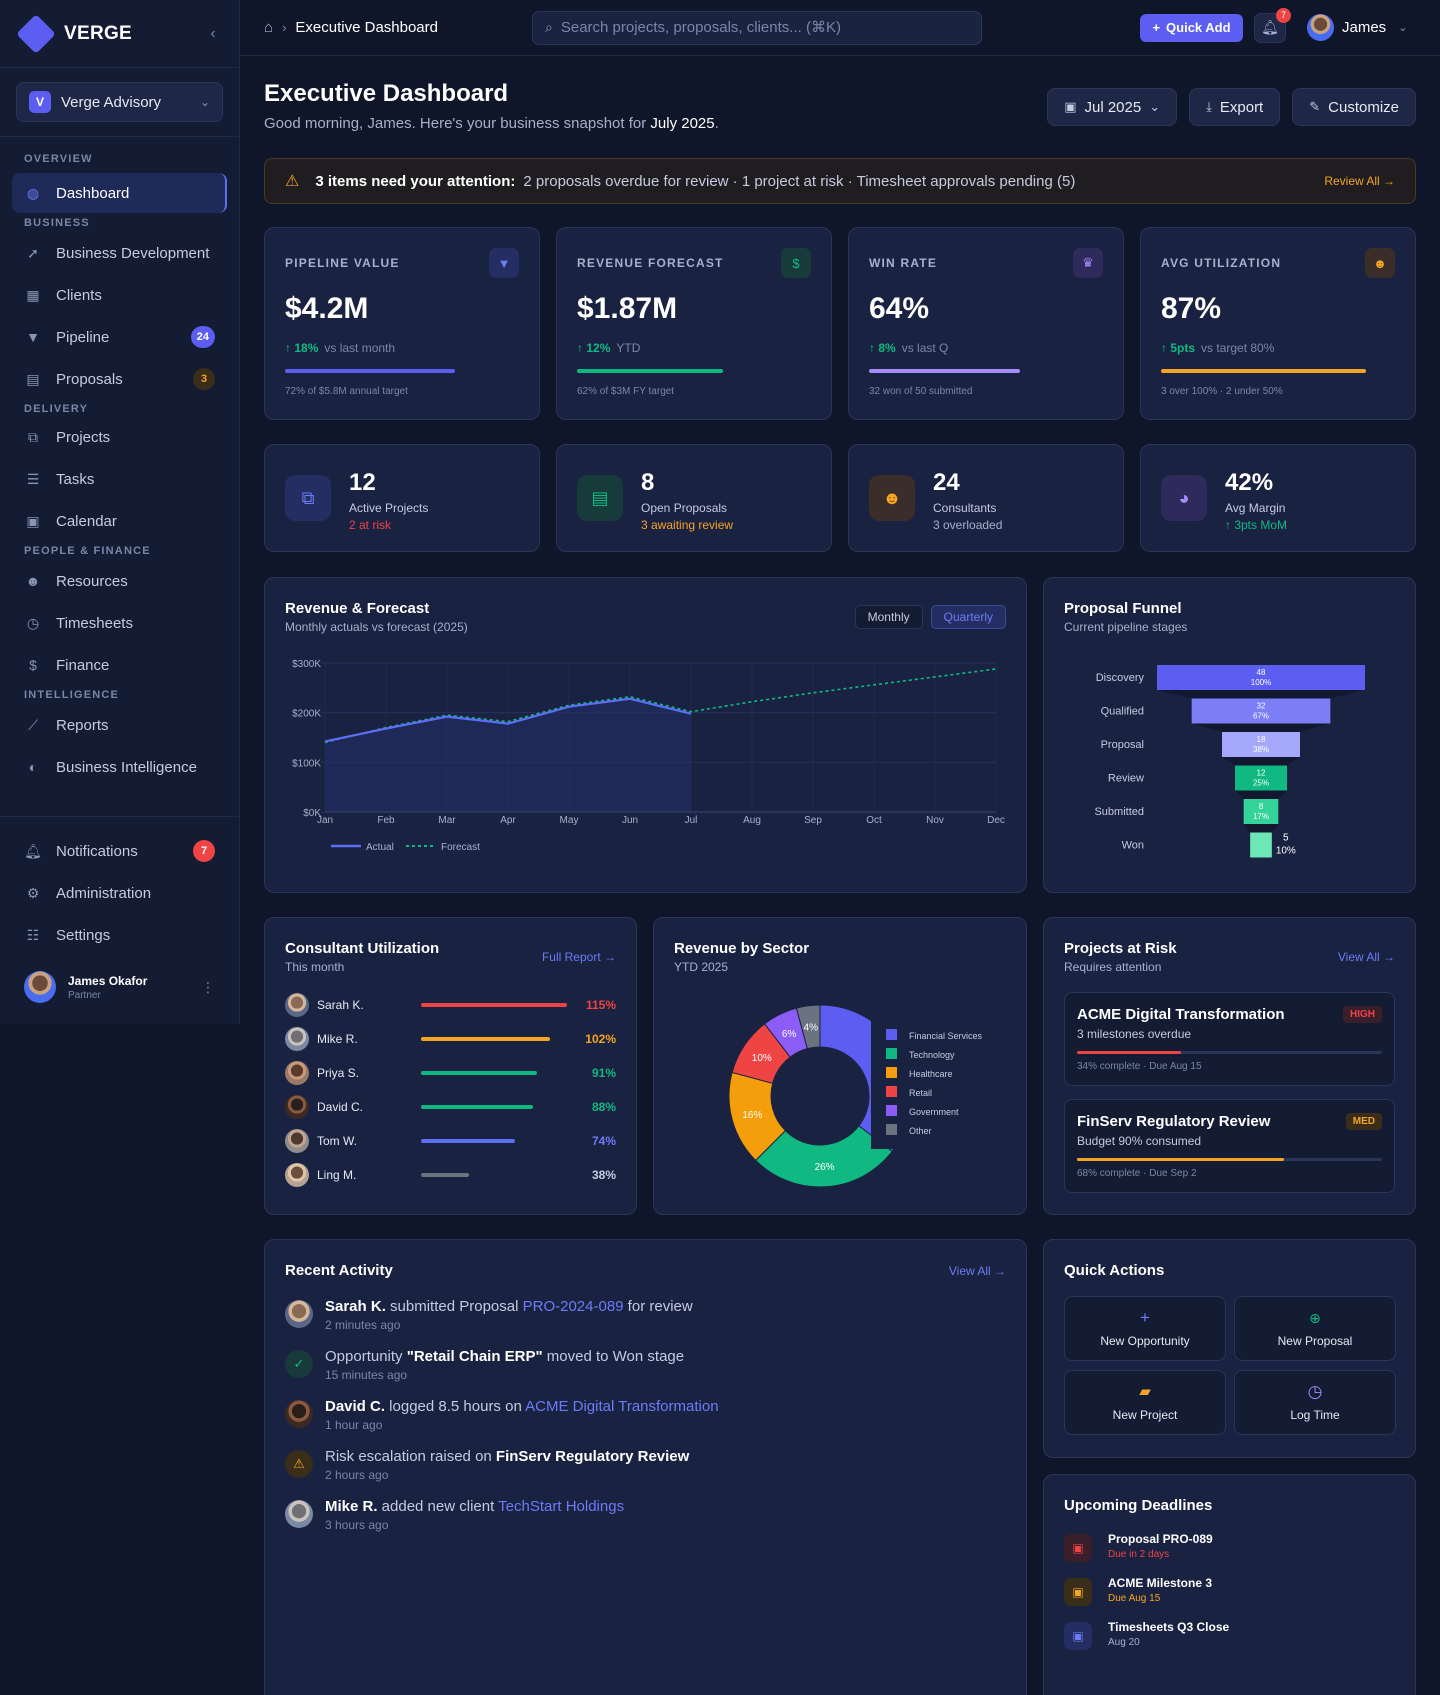  I want to click on collapse-sidebar-icon: ‹, so click(213, 33).